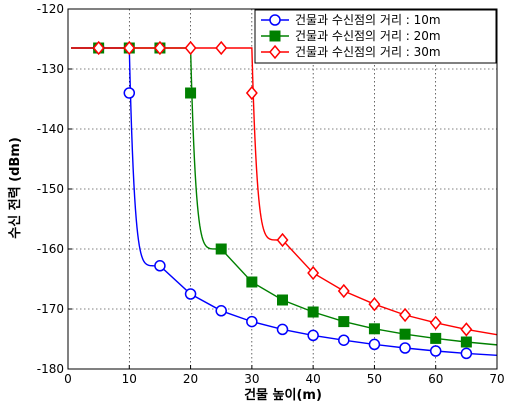 The width and height of the screenshot is (510, 409). I want to click on x-tick-label: 0, so click(68, 379).